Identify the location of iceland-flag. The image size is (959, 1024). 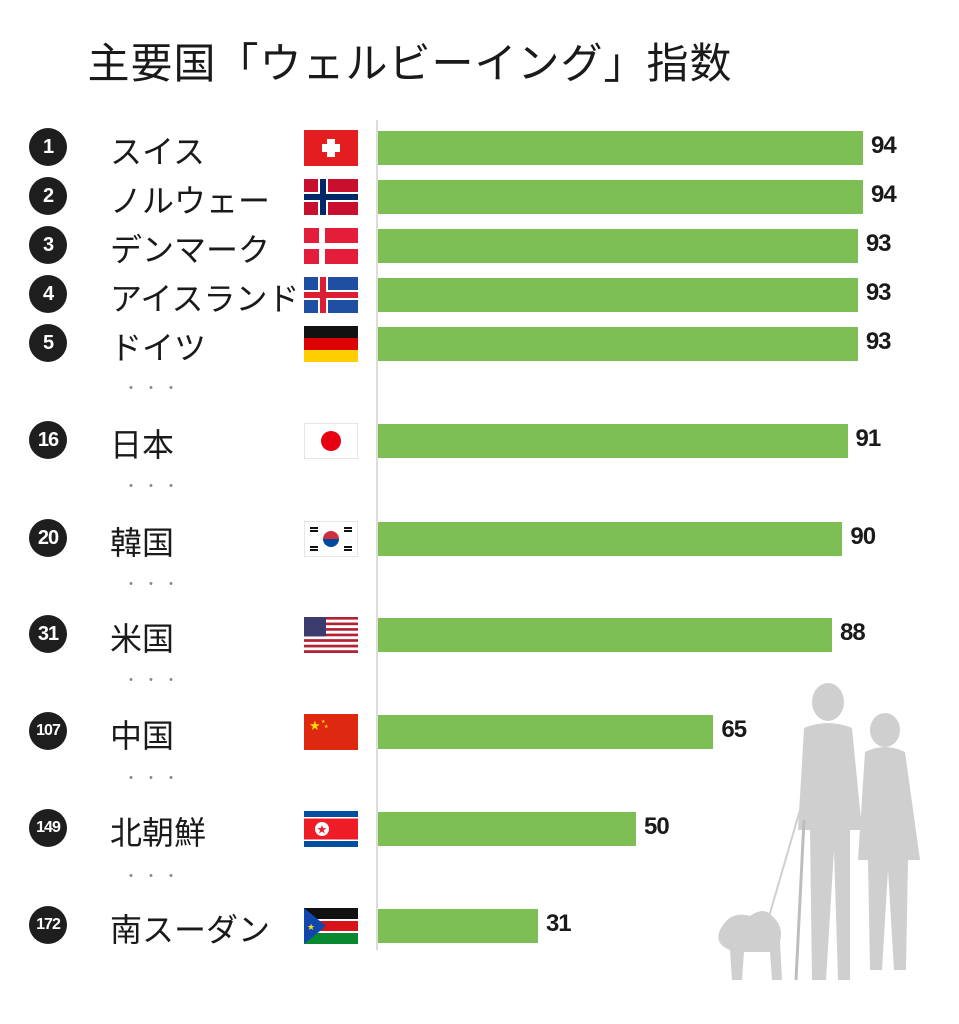
(331, 295).